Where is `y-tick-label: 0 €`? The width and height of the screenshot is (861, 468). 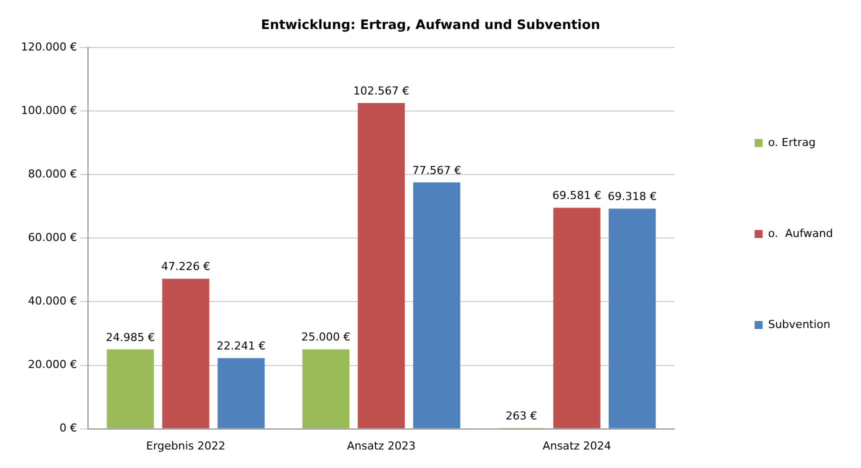 y-tick-label: 0 € is located at coordinates (68, 428).